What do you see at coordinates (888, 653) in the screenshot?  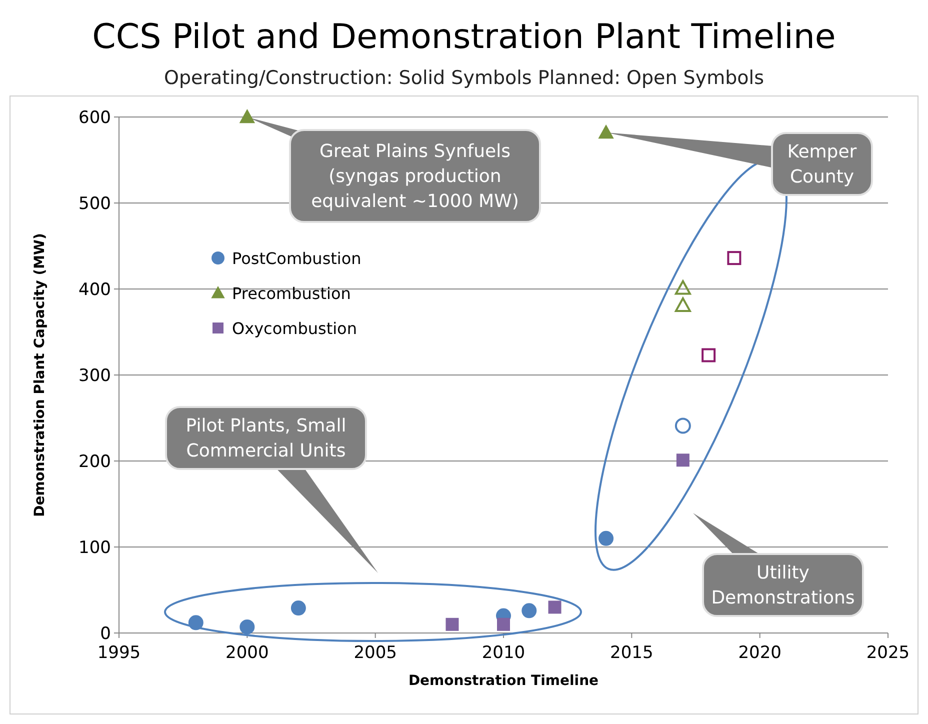 I see `x-tick-label: 2025` at bounding box center [888, 653].